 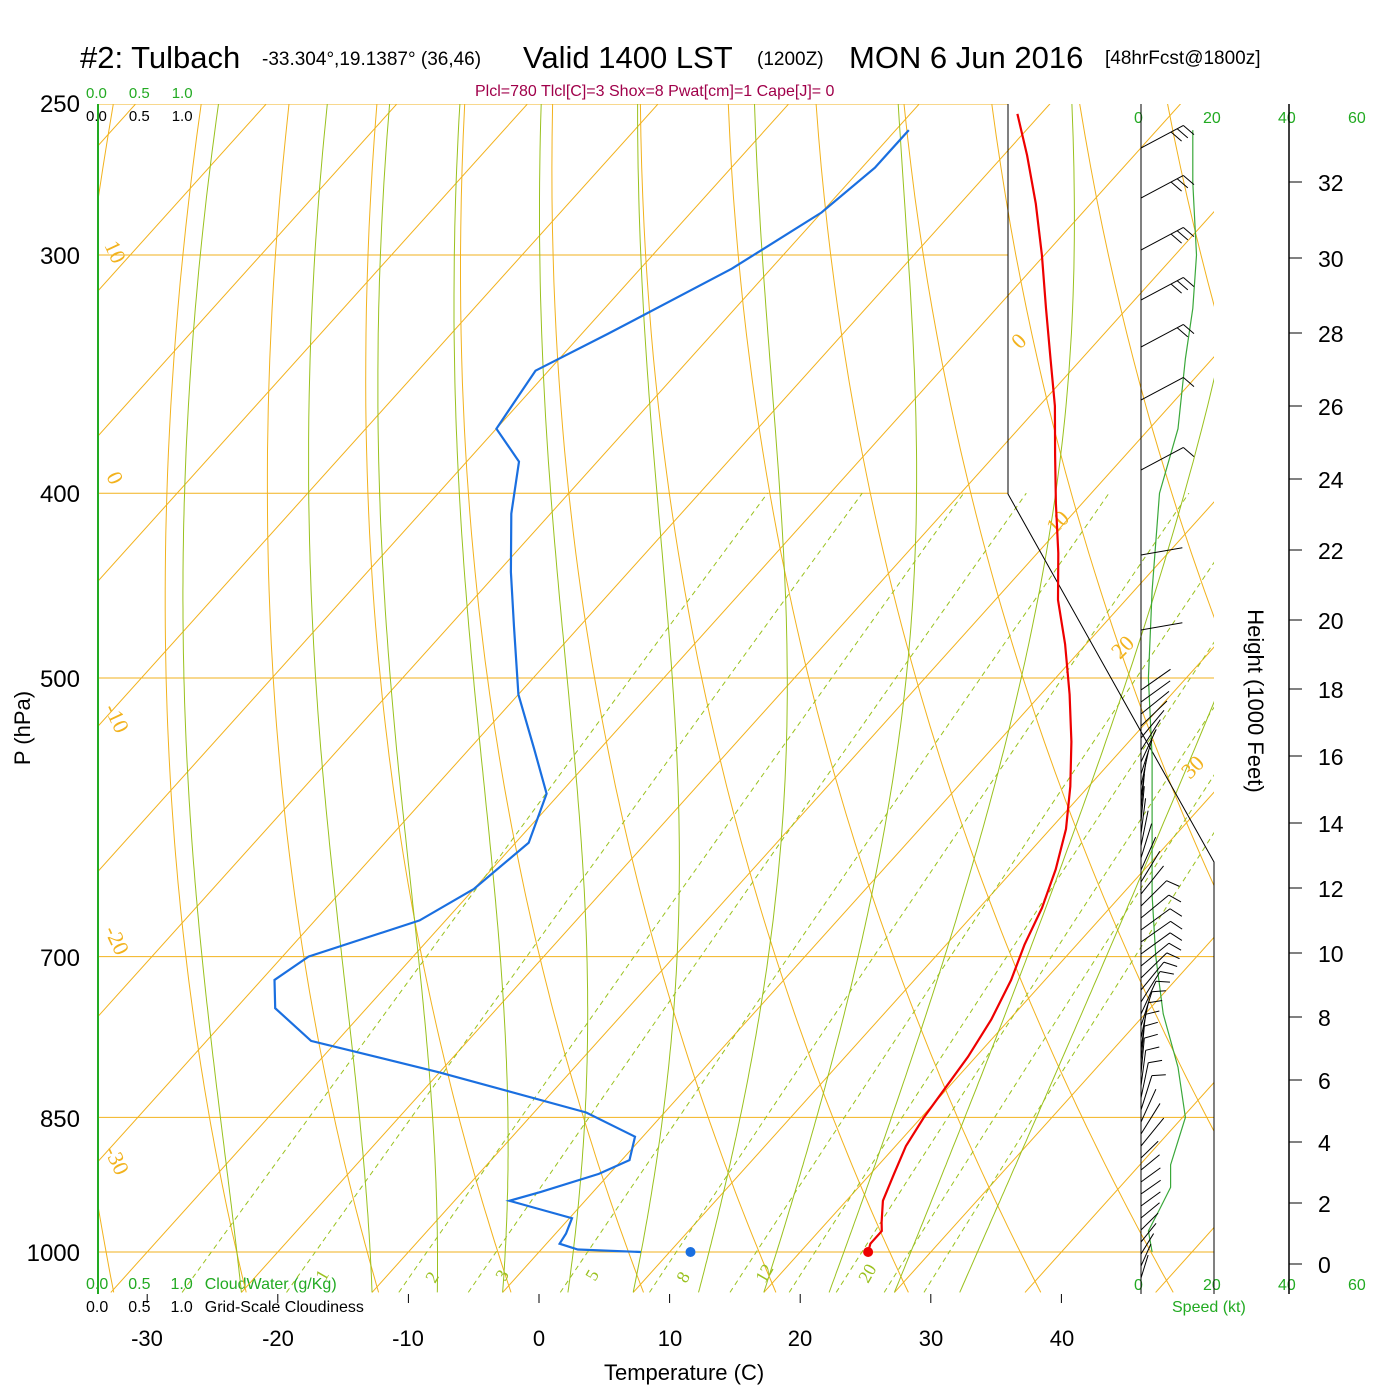 I want to click on mixing-ratio-label: 3, so click(x=502, y=1275).